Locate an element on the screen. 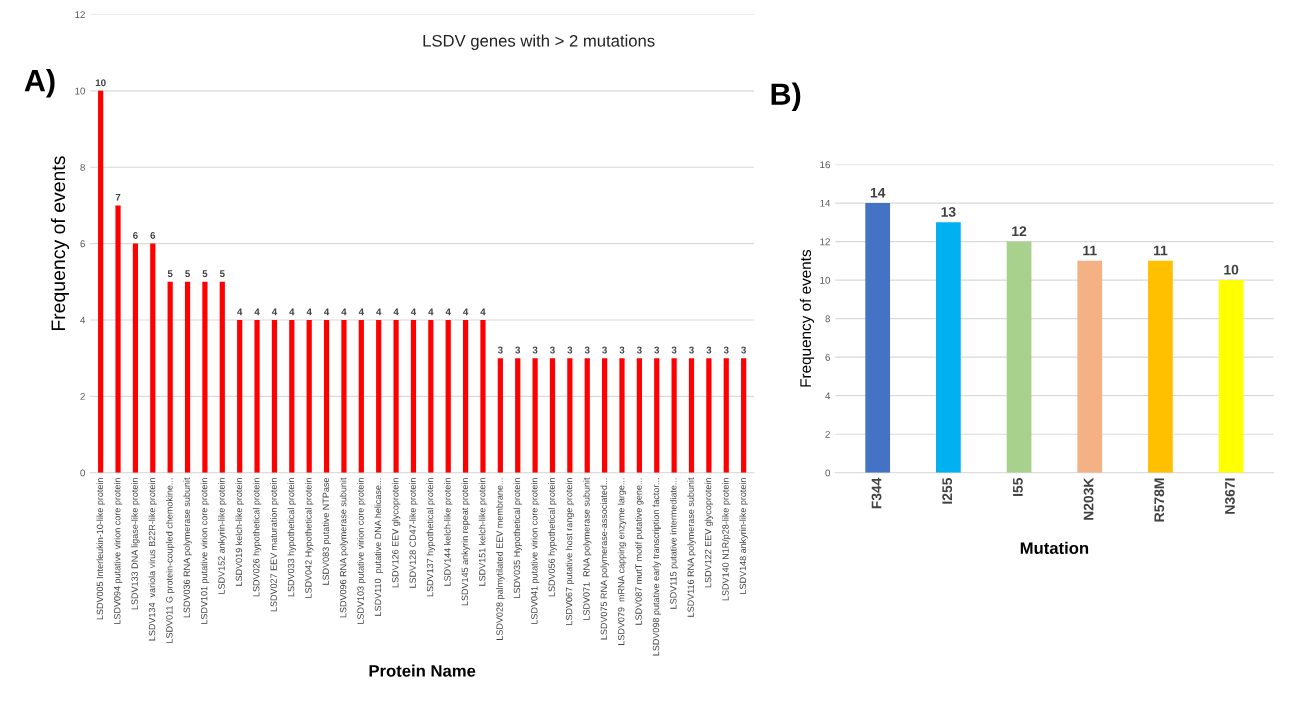  data-label: 12 is located at coordinates (1019, 231).